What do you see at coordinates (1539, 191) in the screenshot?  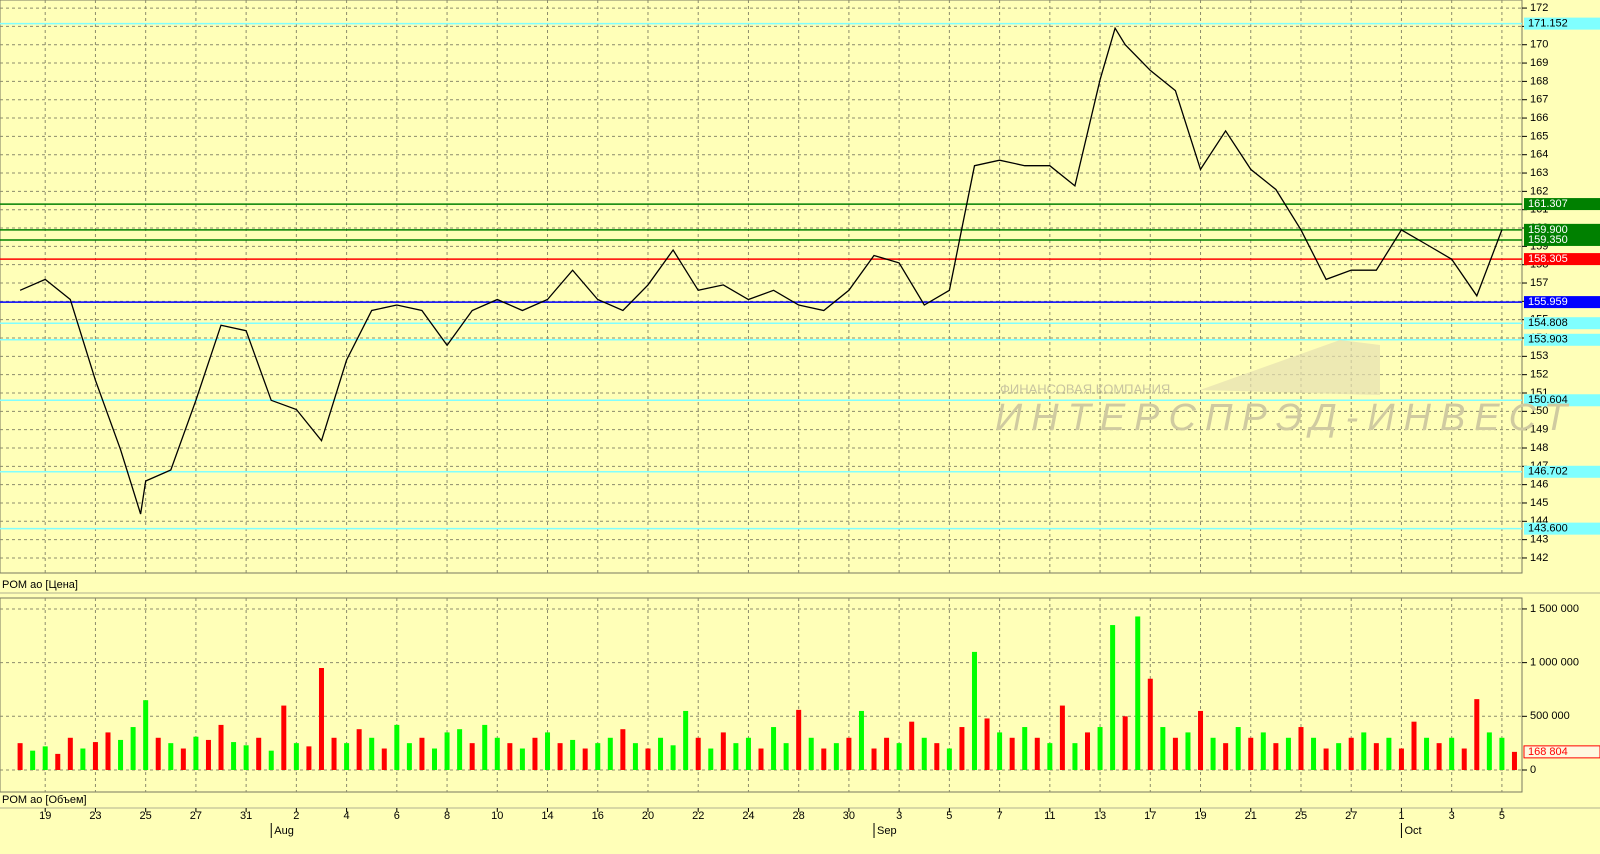 I see `y-tick-label: 162` at bounding box center [1539, 191].